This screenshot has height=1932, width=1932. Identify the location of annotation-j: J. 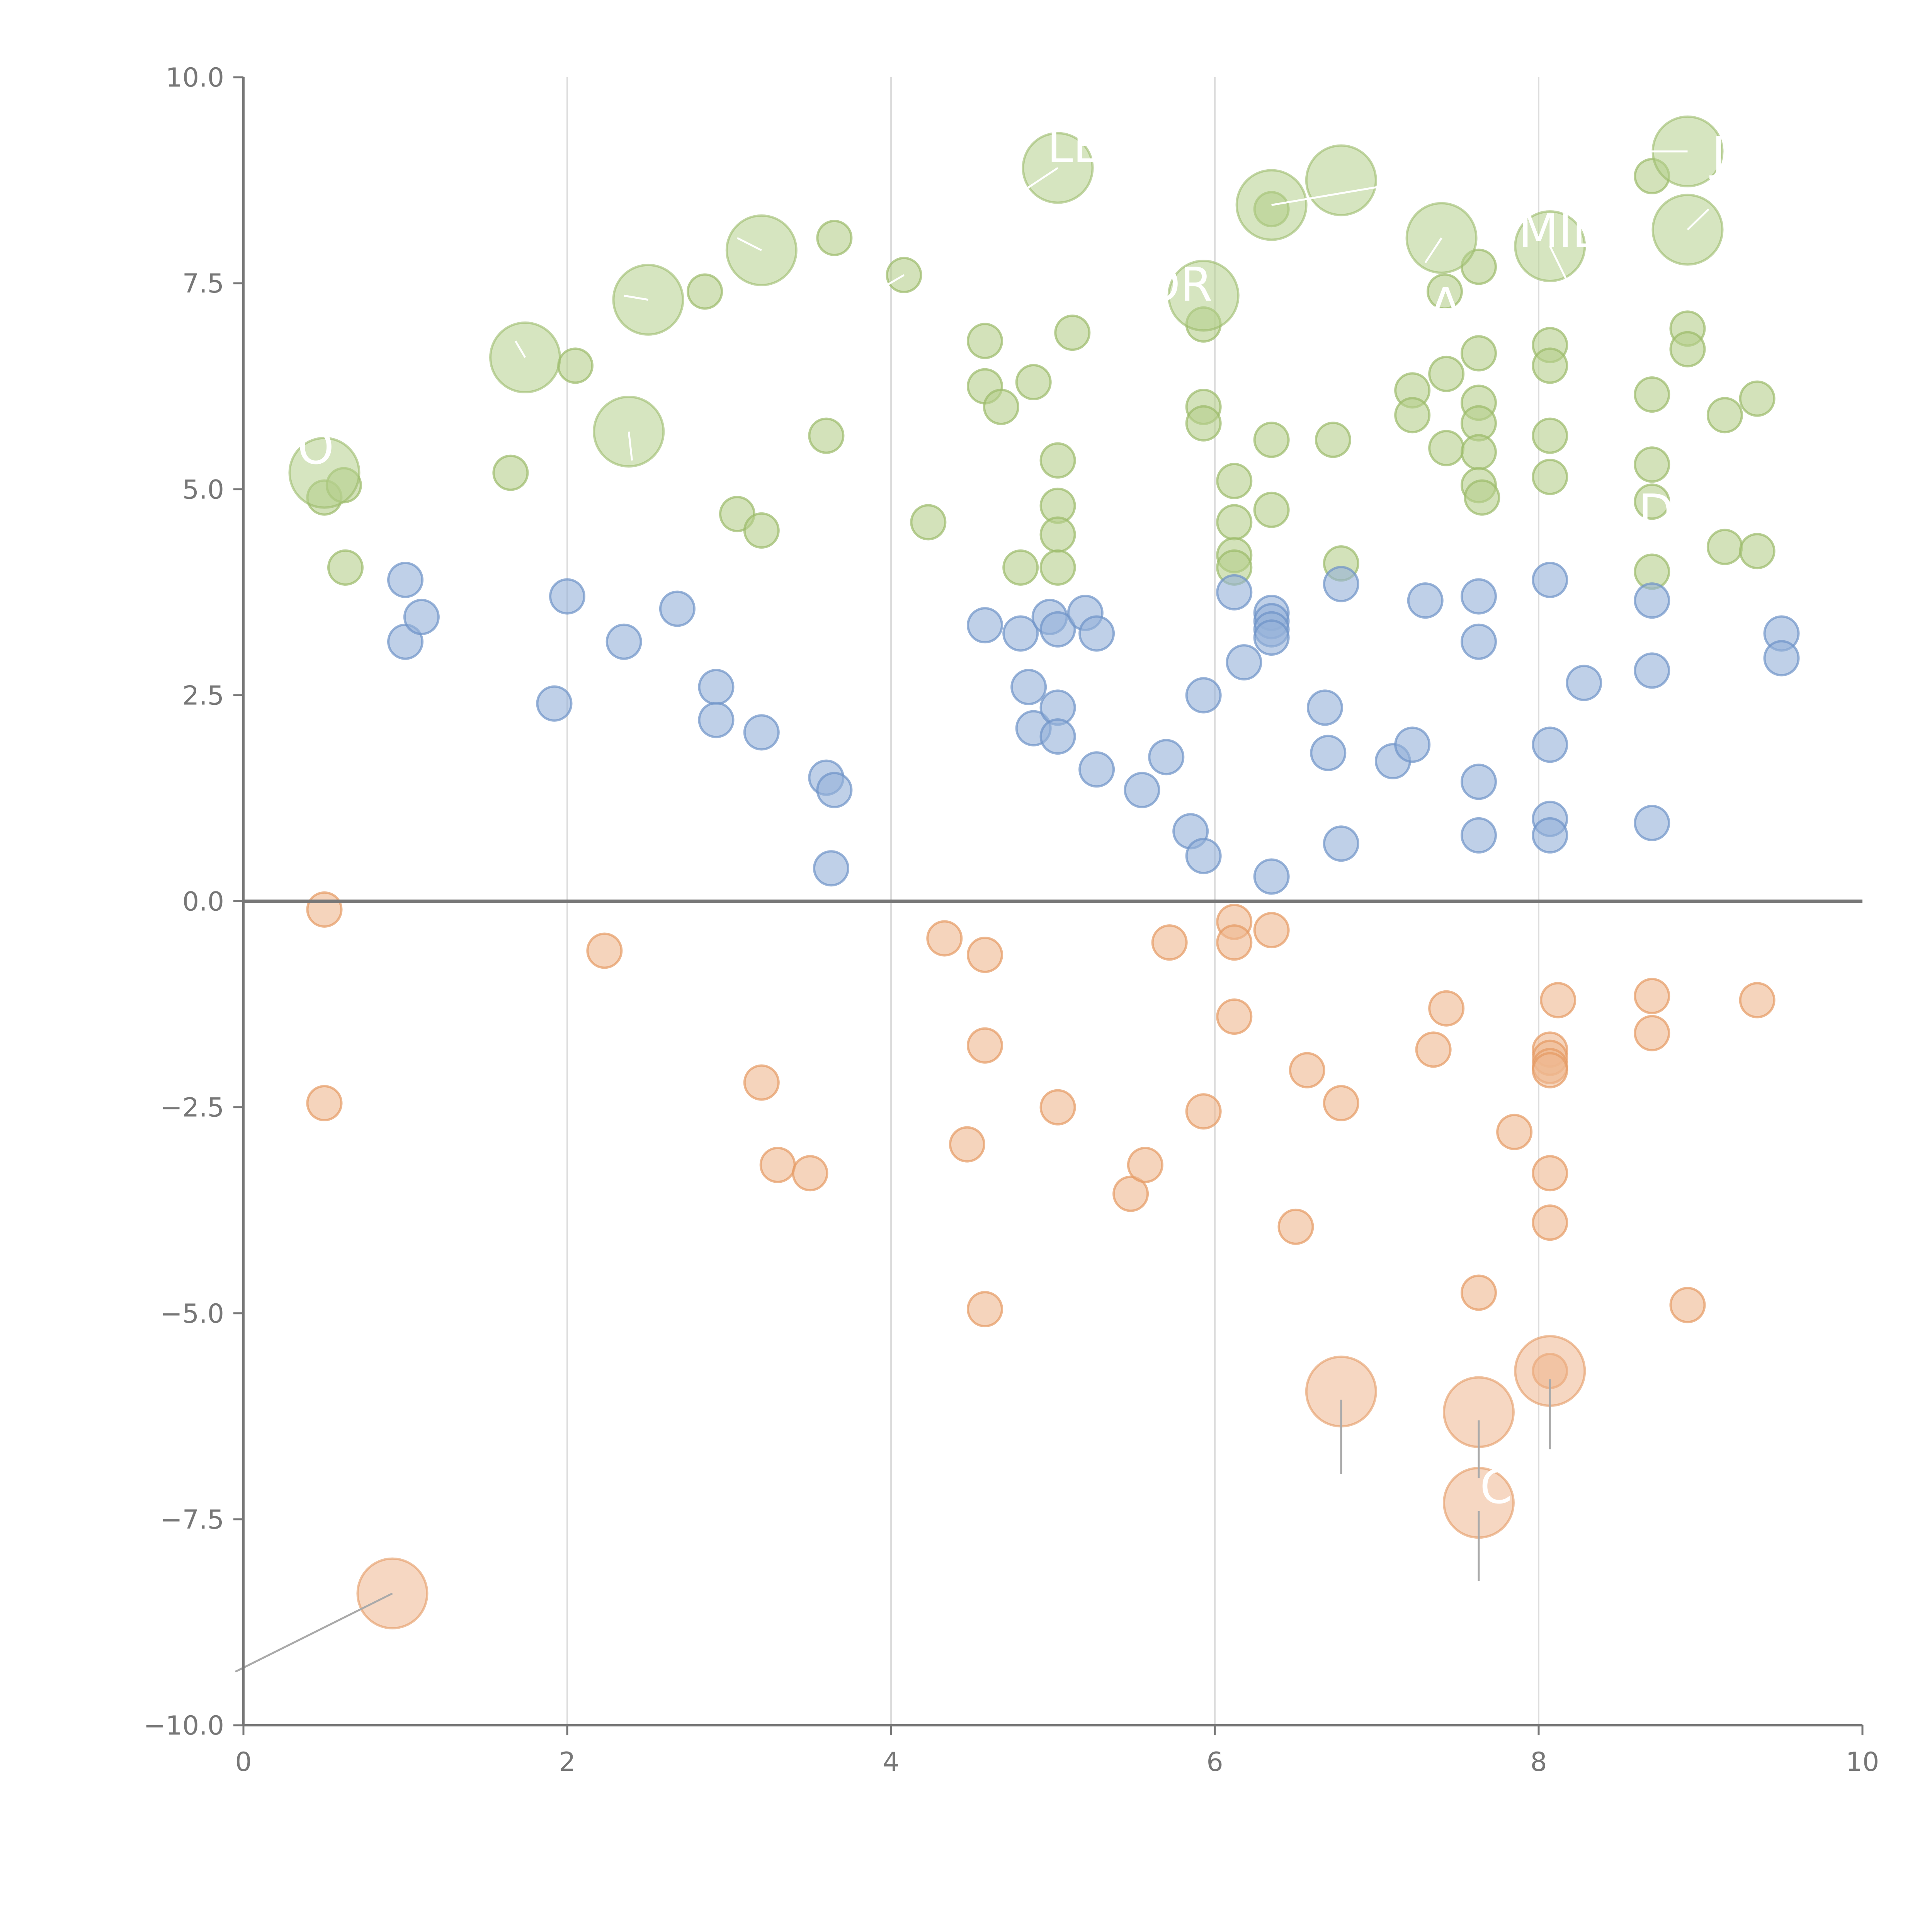
(1717, 154).